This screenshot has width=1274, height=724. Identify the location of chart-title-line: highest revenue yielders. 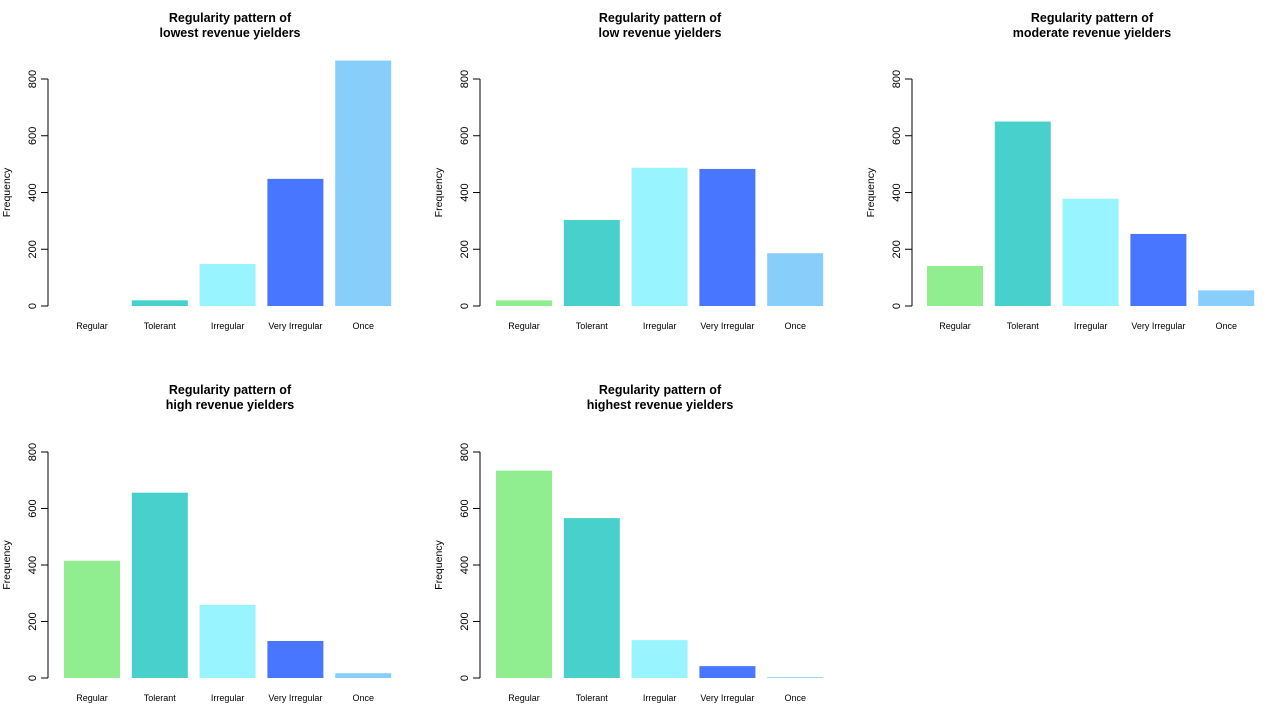
(660, 405).